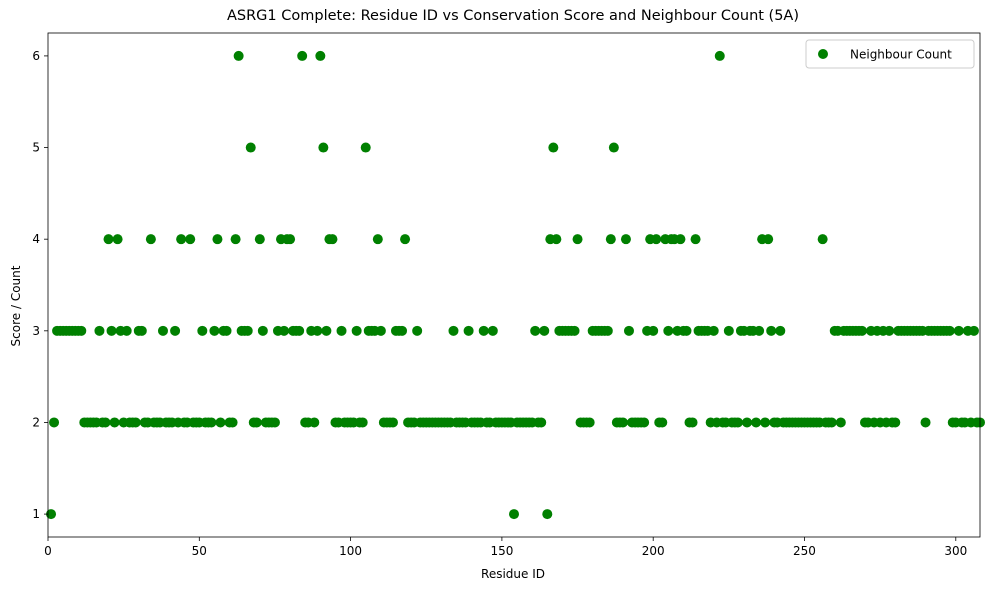 The height and width of the screenshot is (590, 989). What do you see at coordinates (501, 551) in the screenshot?
I see `x-tick-label: 150` at bounding box center [501, 551].